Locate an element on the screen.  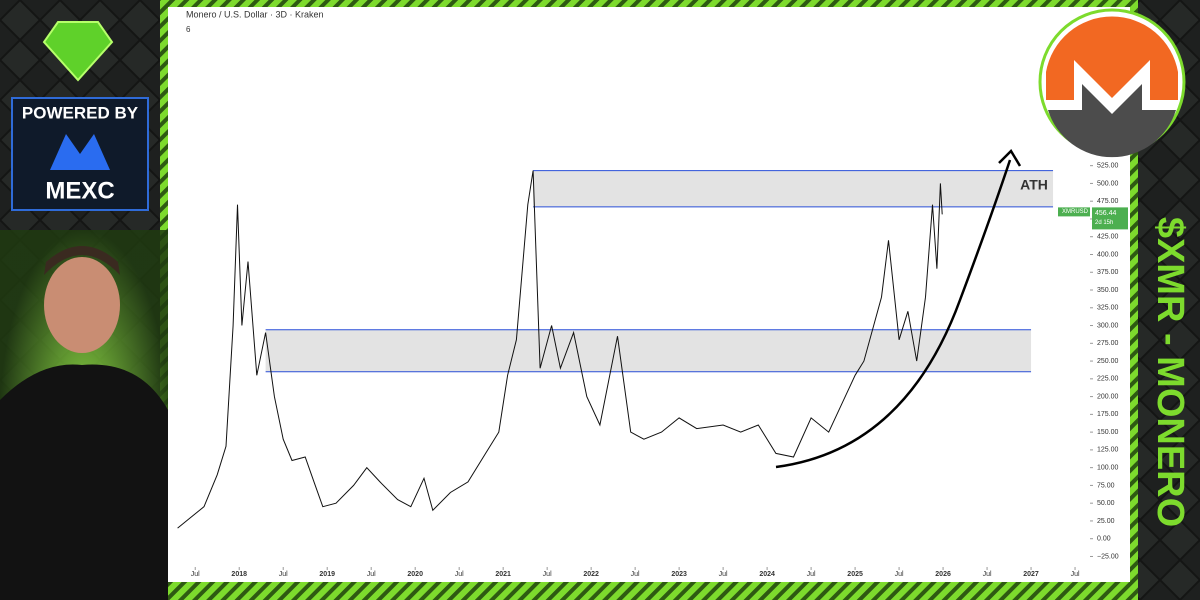
y-tick-label: 0.00 is located at coordinates (1104, 539).